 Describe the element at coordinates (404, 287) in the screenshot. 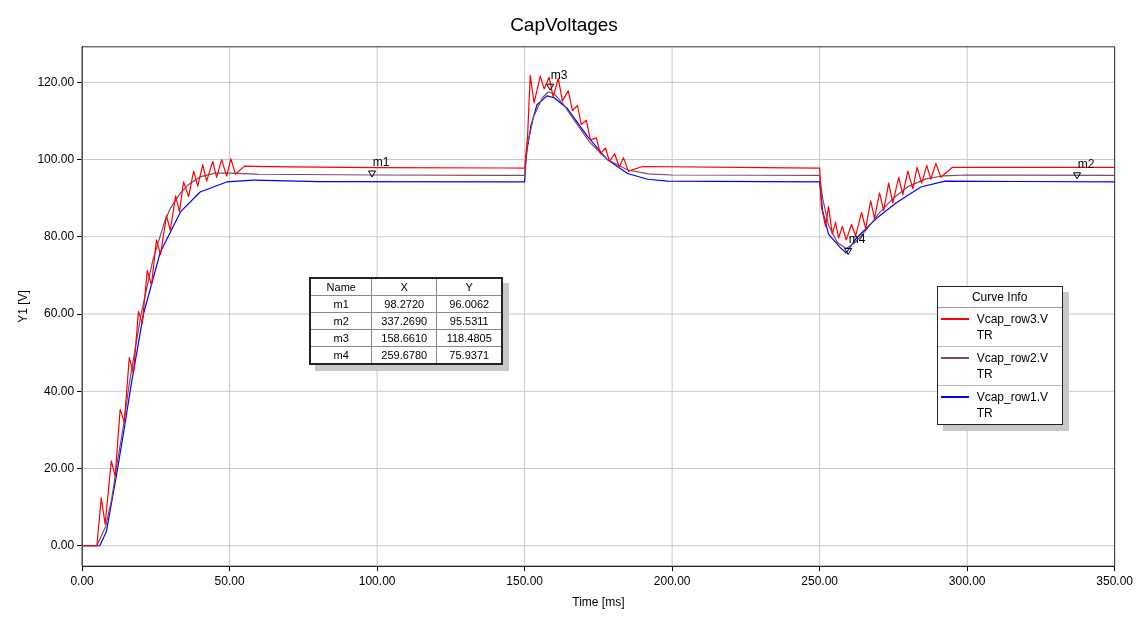

I see `annotation: X` at that location.